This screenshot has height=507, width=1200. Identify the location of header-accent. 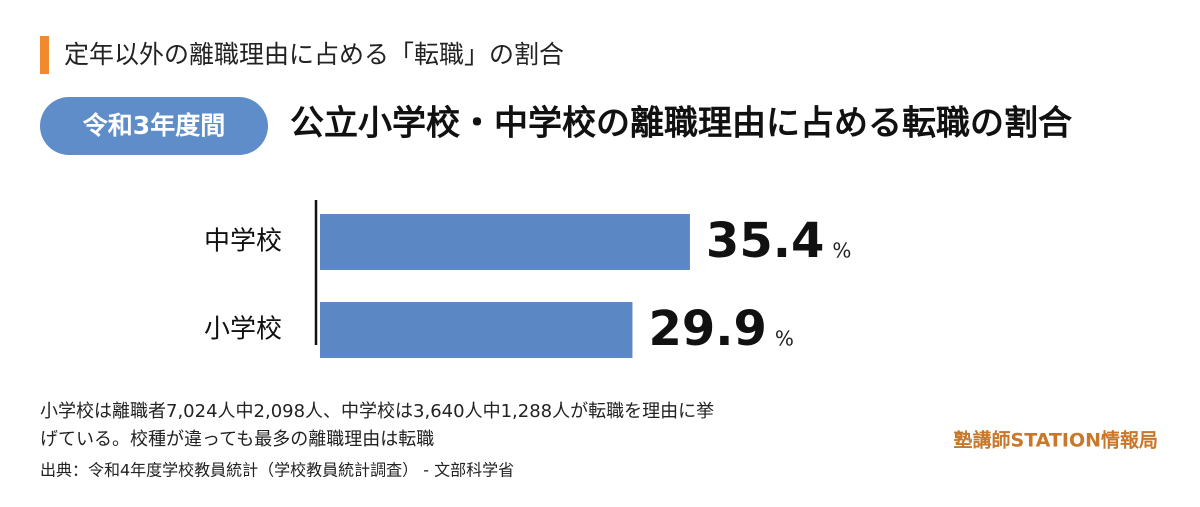
(44, 55).